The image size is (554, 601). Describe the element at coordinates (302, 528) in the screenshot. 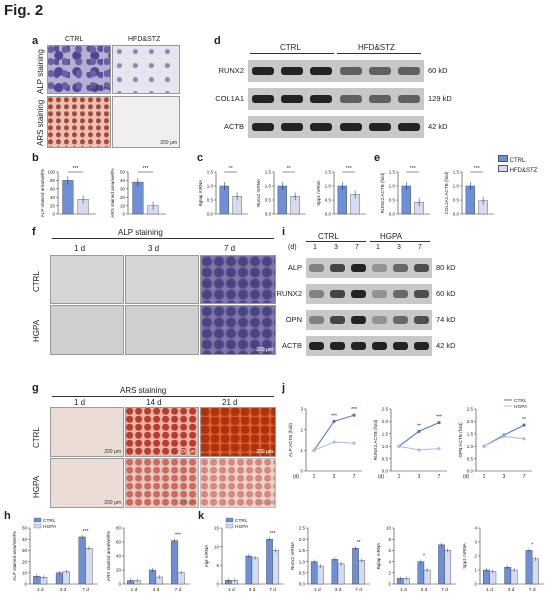

I see `y-tick-label: 2.5` at that location.